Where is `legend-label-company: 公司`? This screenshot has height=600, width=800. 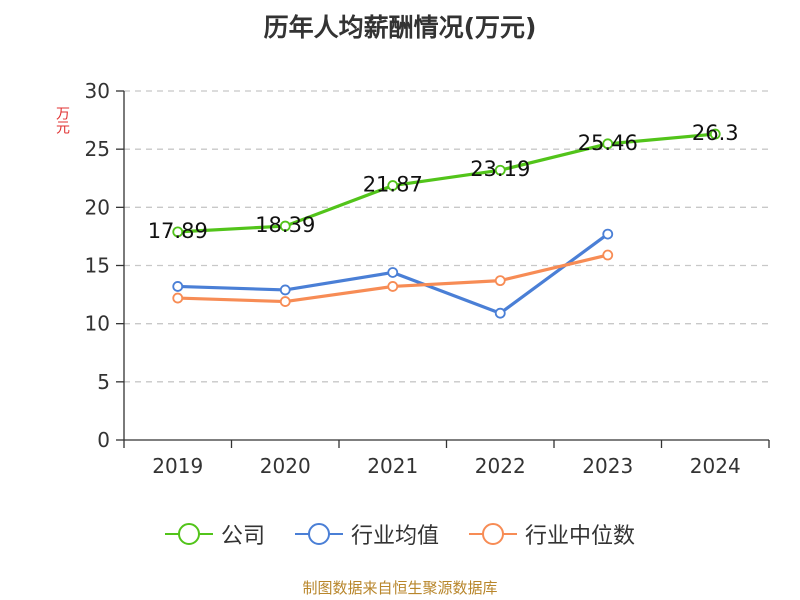
legend-label-company: 公司 is located at coordinates (242, 536).